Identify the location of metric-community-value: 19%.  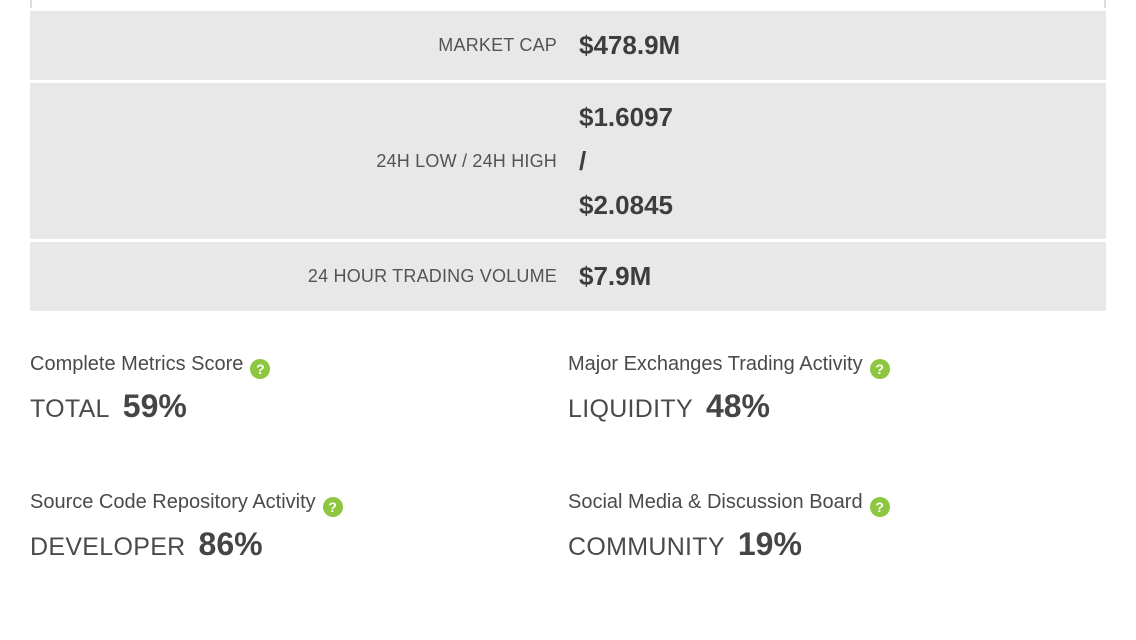
(769, 544).